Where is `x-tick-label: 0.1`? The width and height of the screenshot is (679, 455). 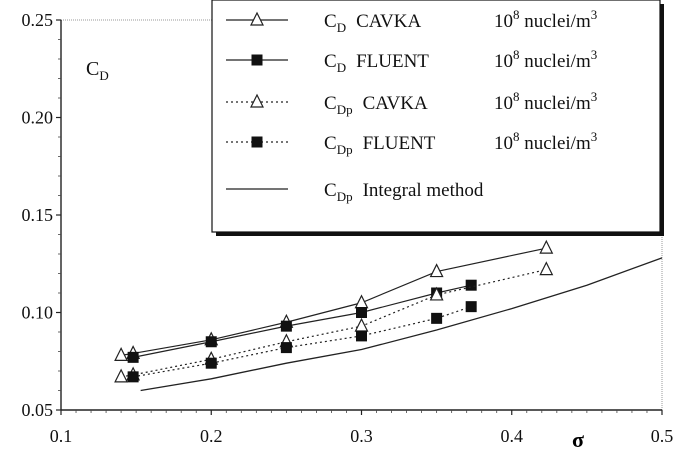 x-tick-label: 0.1 is located at coordinates (61, 436).